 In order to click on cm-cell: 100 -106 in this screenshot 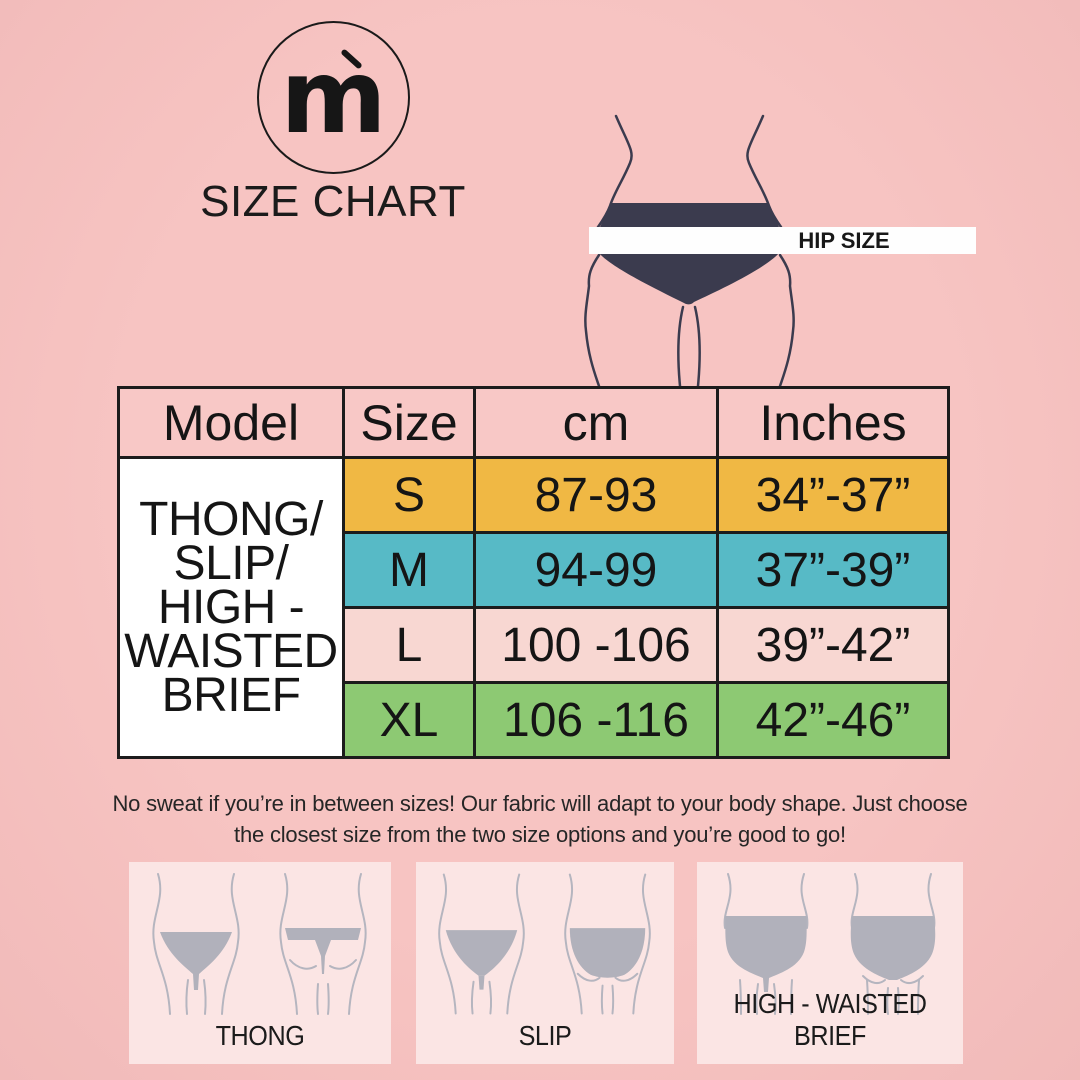, I will do `click(596, 645)`.